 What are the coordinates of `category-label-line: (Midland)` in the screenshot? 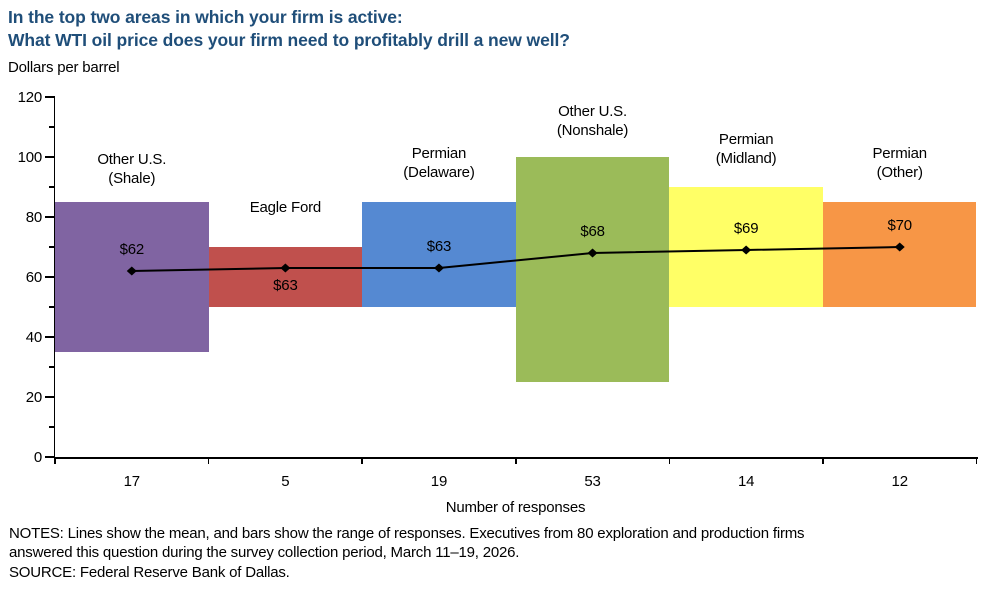 It's located at (746, 158).